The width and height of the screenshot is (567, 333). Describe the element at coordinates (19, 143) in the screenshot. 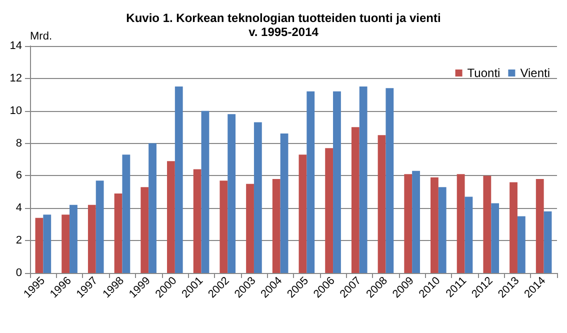

I see `y-tick-label: 8` at that location.